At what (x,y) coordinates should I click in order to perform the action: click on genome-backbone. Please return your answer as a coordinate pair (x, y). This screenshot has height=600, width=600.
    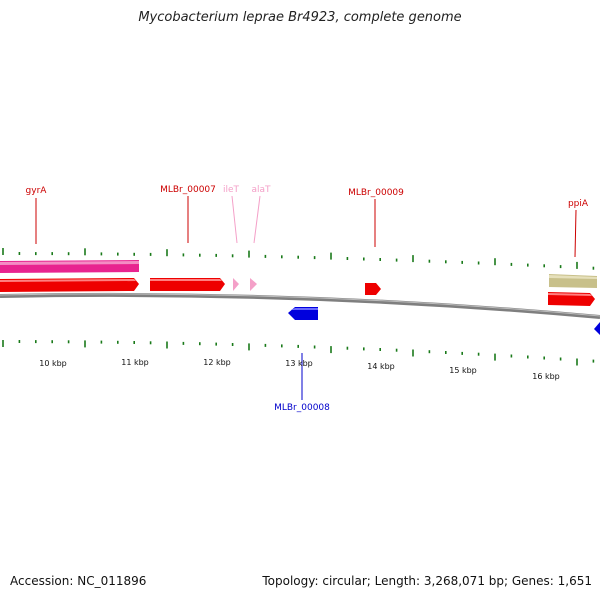
    Looking at the image, I should click on (300, 305).